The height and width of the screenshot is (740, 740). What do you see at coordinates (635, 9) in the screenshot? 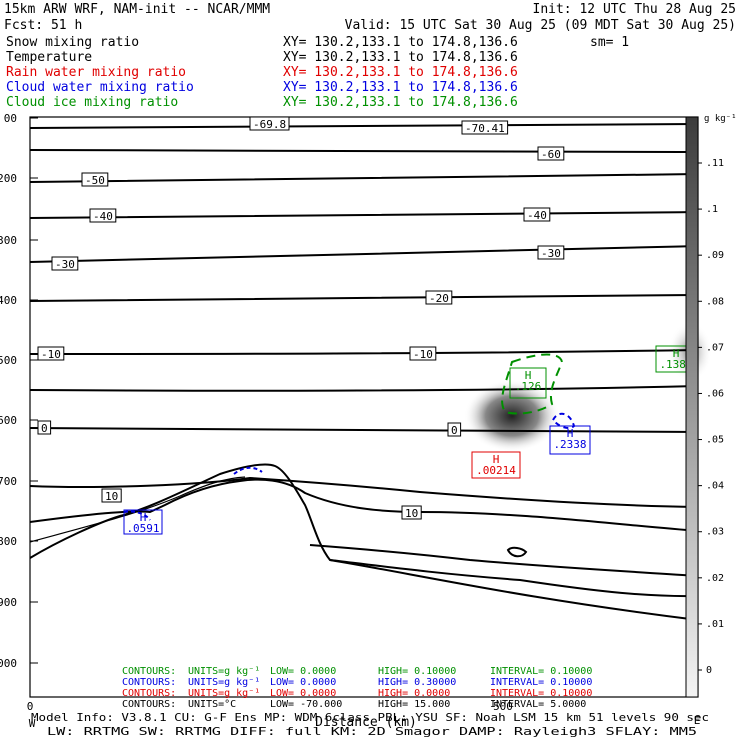
I see `init-time: Init: 12 UTC Thu 28 Aug 25` at bounding box center [635, 9].